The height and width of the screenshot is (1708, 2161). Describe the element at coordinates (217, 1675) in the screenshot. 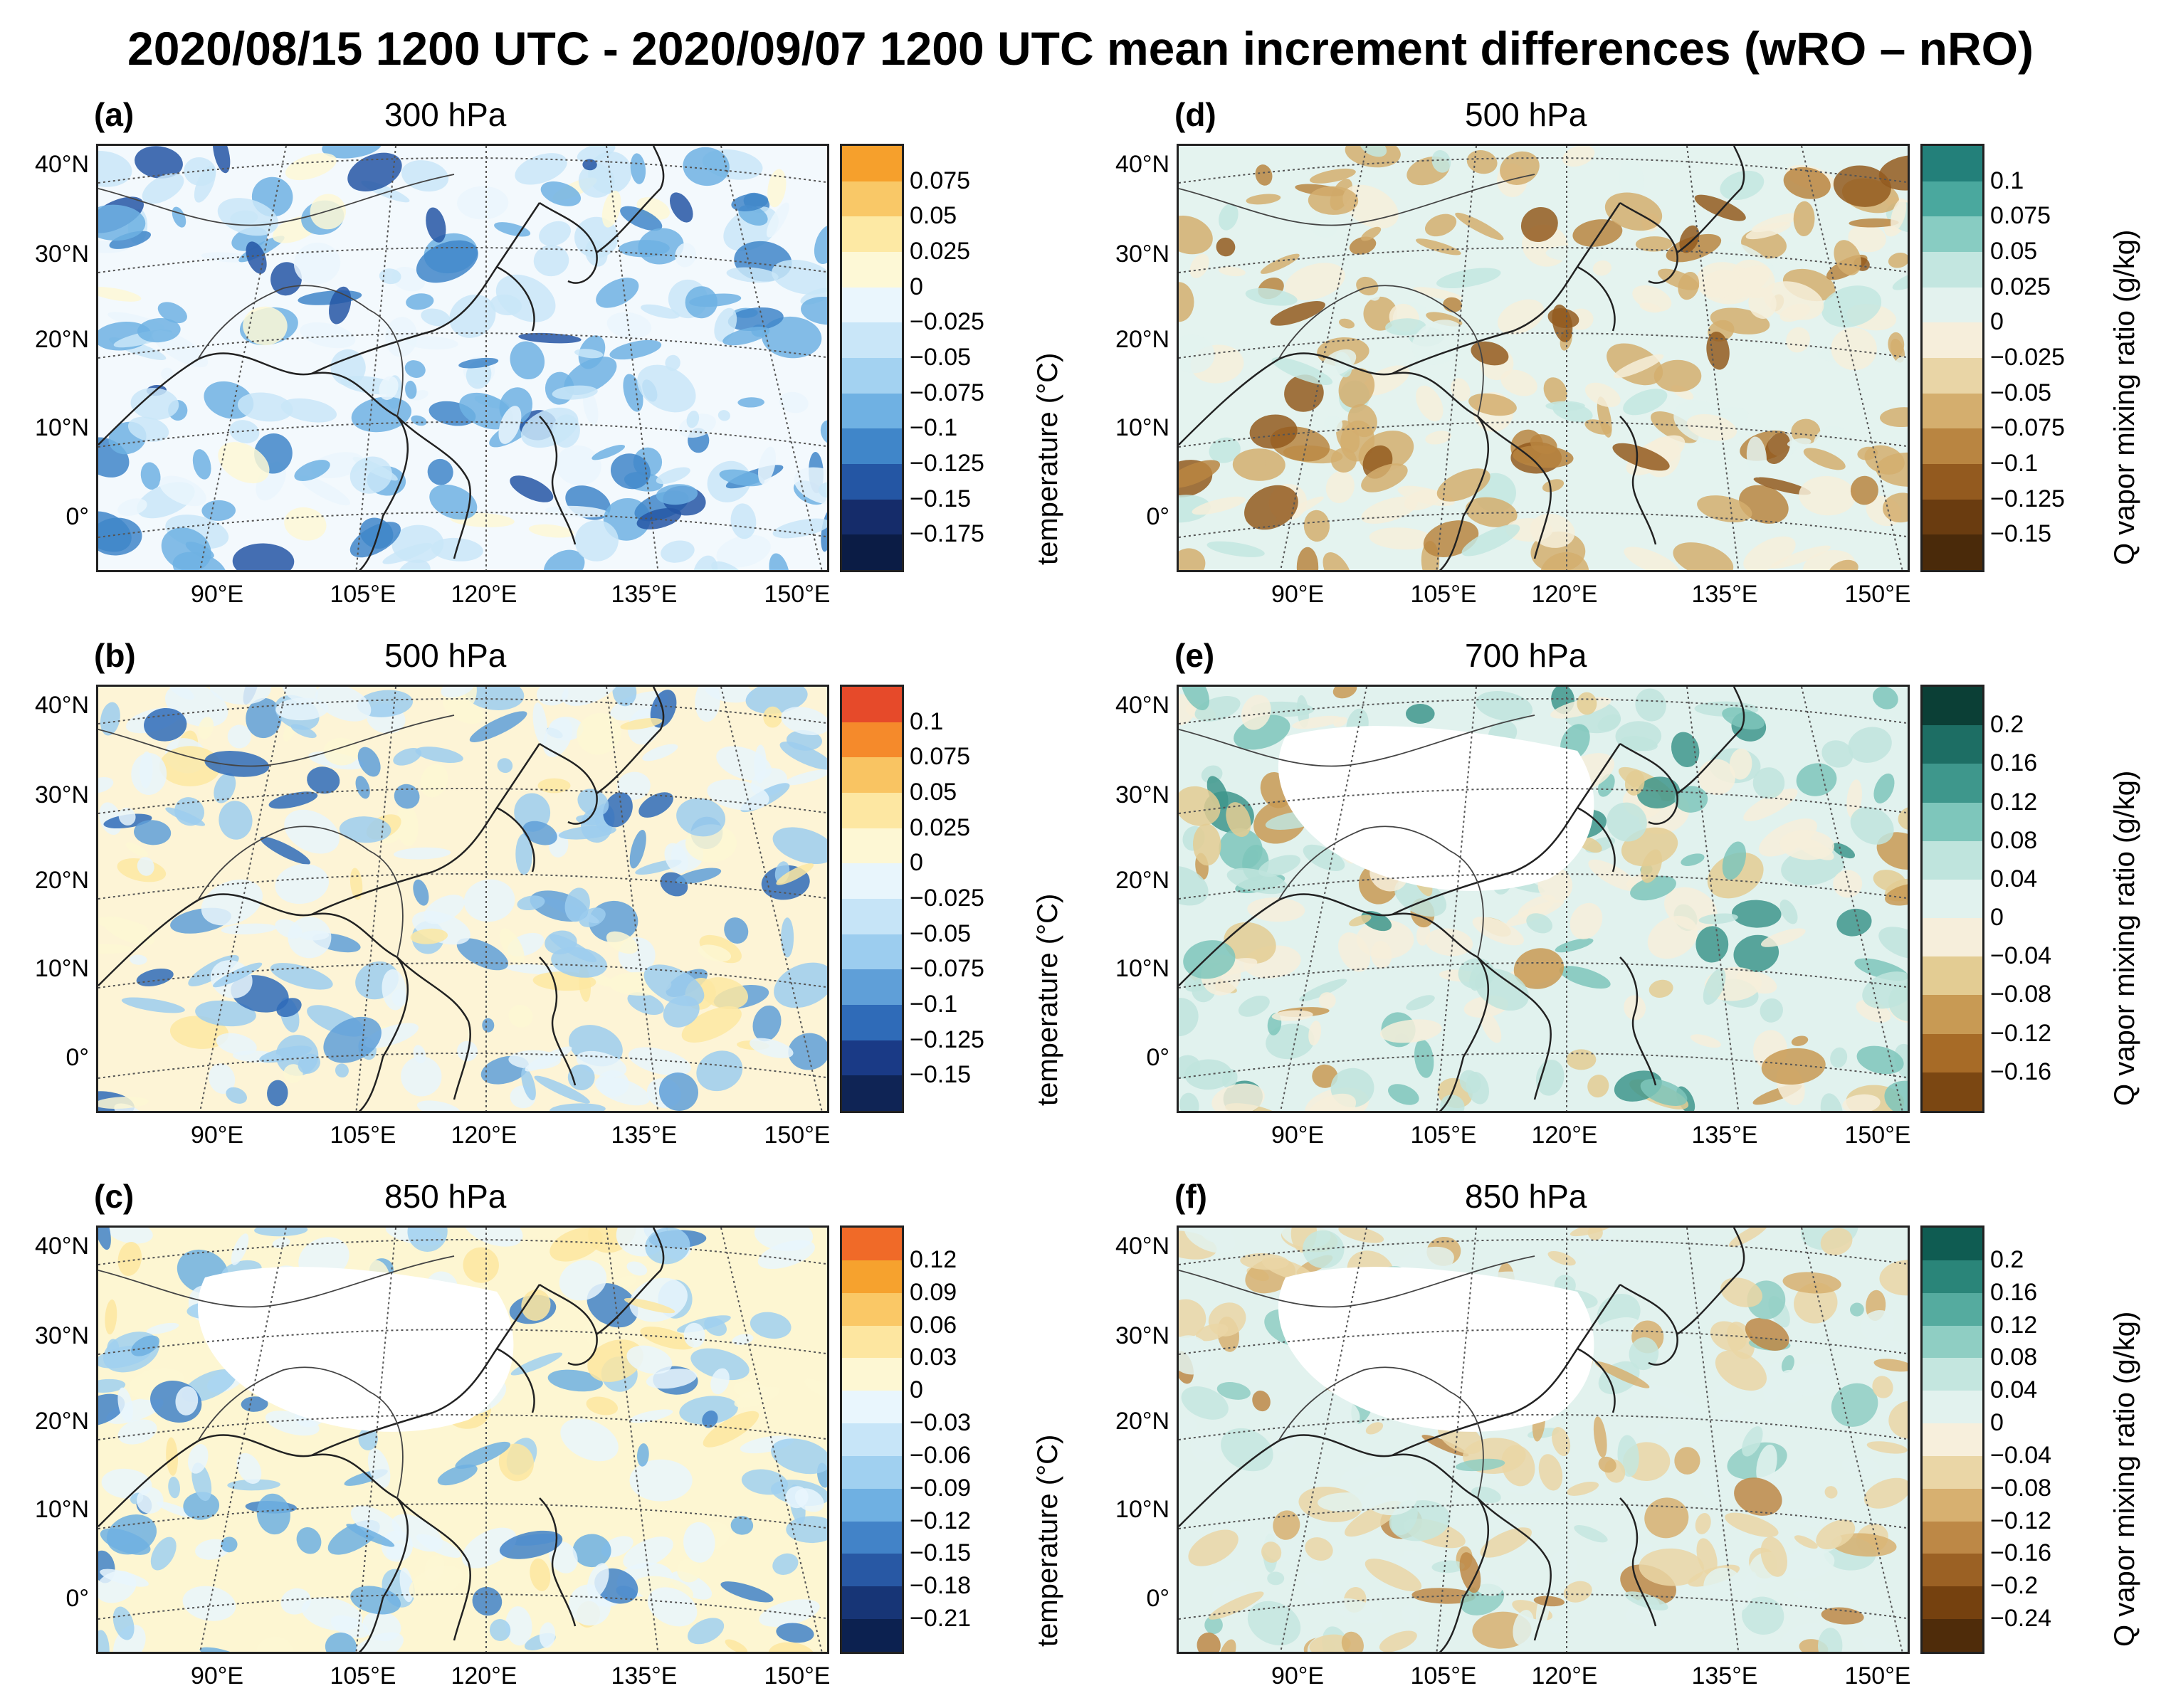

I see `longitude-label: 90°E` at that location.